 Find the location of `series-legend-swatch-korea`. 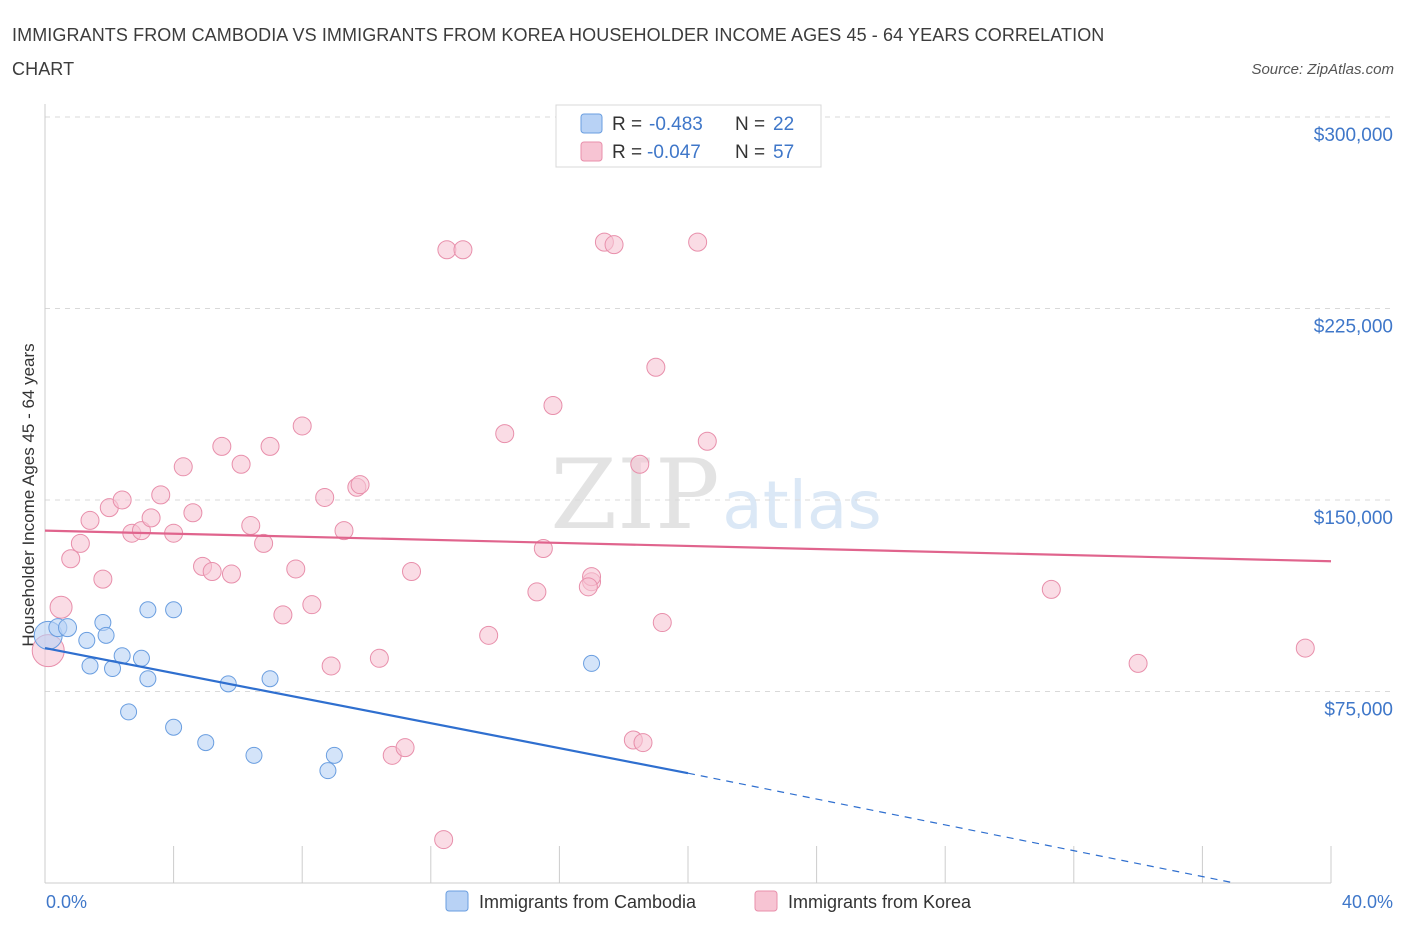

series-legend-swatch-korea is located at coordinates (766, 901).